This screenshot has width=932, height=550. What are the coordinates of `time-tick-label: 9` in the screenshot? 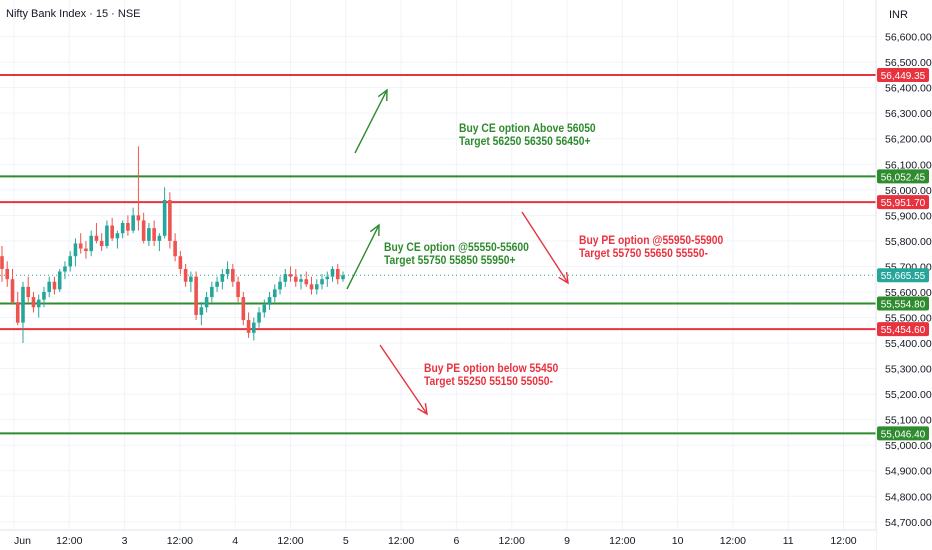 It's located at (567, 541).